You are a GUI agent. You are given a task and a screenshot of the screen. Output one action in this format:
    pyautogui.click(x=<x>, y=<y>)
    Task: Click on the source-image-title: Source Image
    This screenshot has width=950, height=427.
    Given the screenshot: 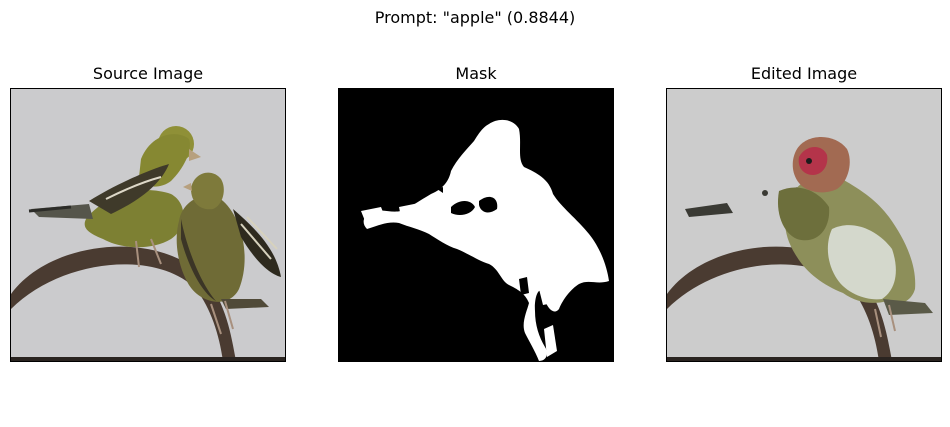 What is the action you would take?
    pyautogui.click(x=148, y=73)
    